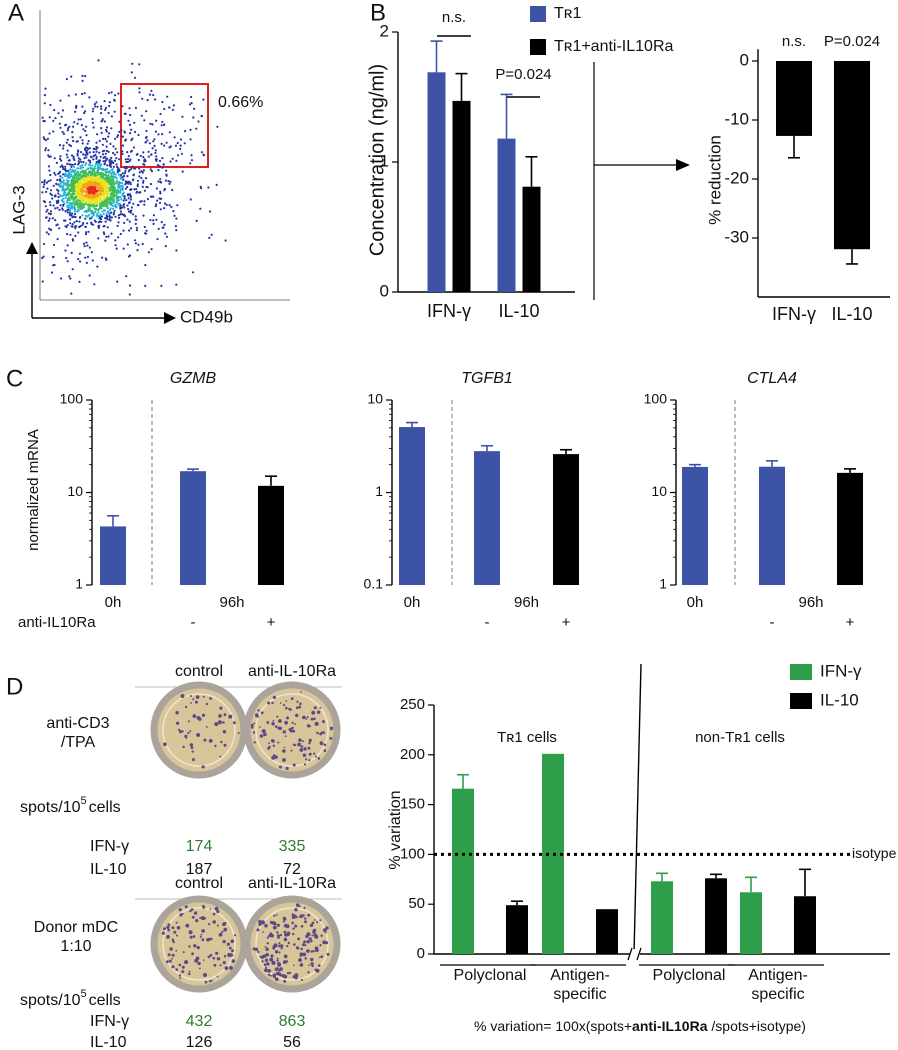 Image resolution: width=898 pixels, height=1050 pixels. What do you see at coordinates (206, 316) in the screenshot?
I see `x-axis-label: CD49b` at bounding box center [206, 316].